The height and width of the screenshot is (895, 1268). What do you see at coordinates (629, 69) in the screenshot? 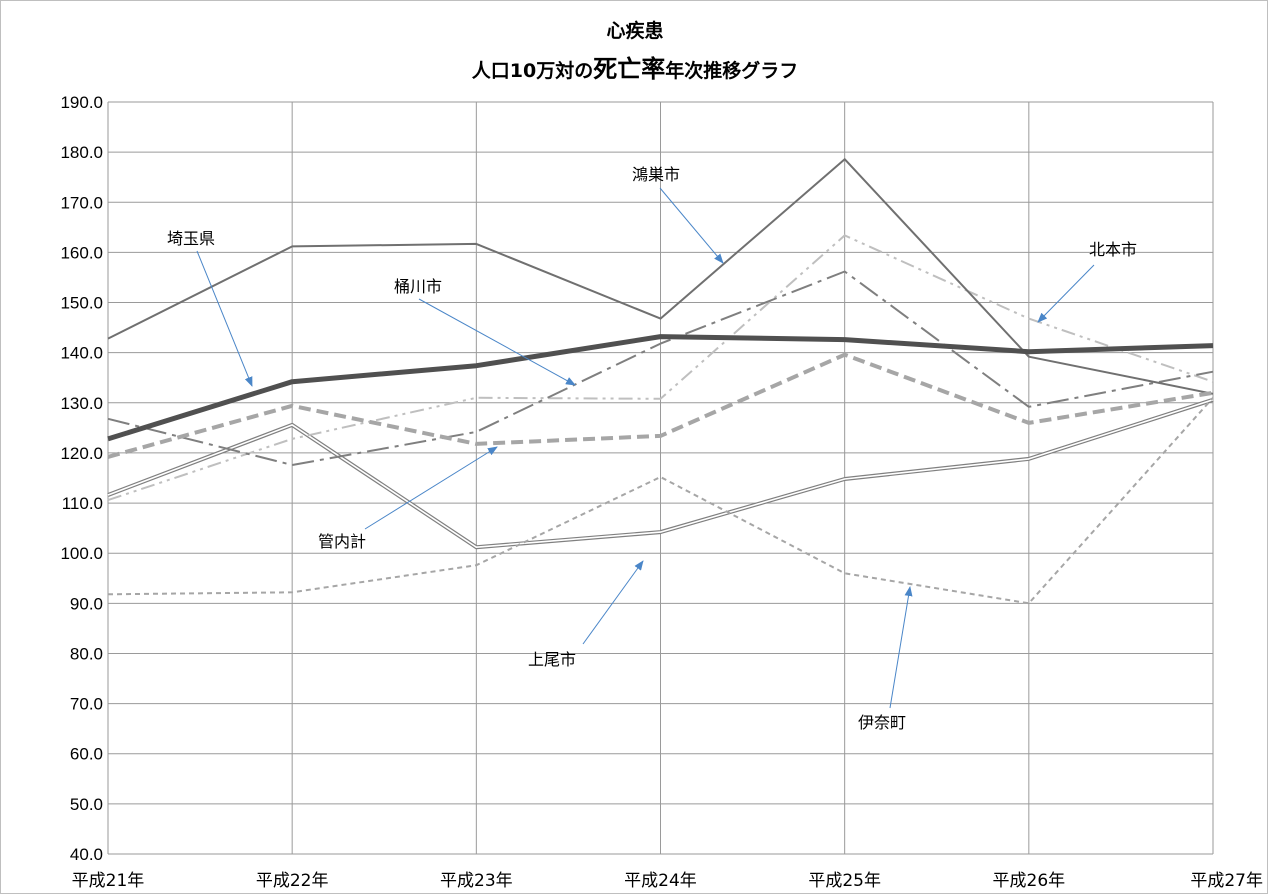
I see `title-emphasis: 死亡率` at bounding box center [629, 69].